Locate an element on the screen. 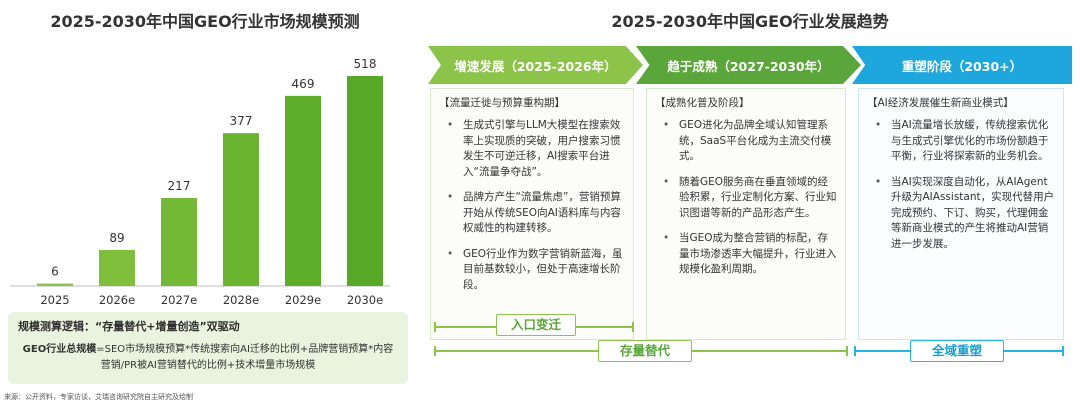  tick-label-2027e: 2027e is located at coordinates (179, 300).